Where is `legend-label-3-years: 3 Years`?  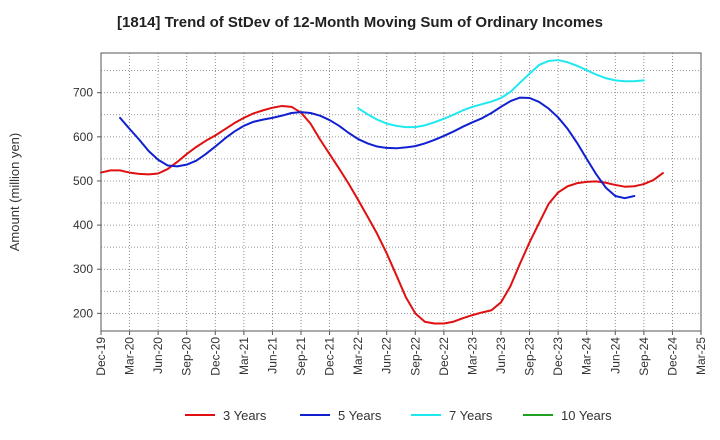
legend-label-3-years: 3 Years is located at coordinates (245, 415).